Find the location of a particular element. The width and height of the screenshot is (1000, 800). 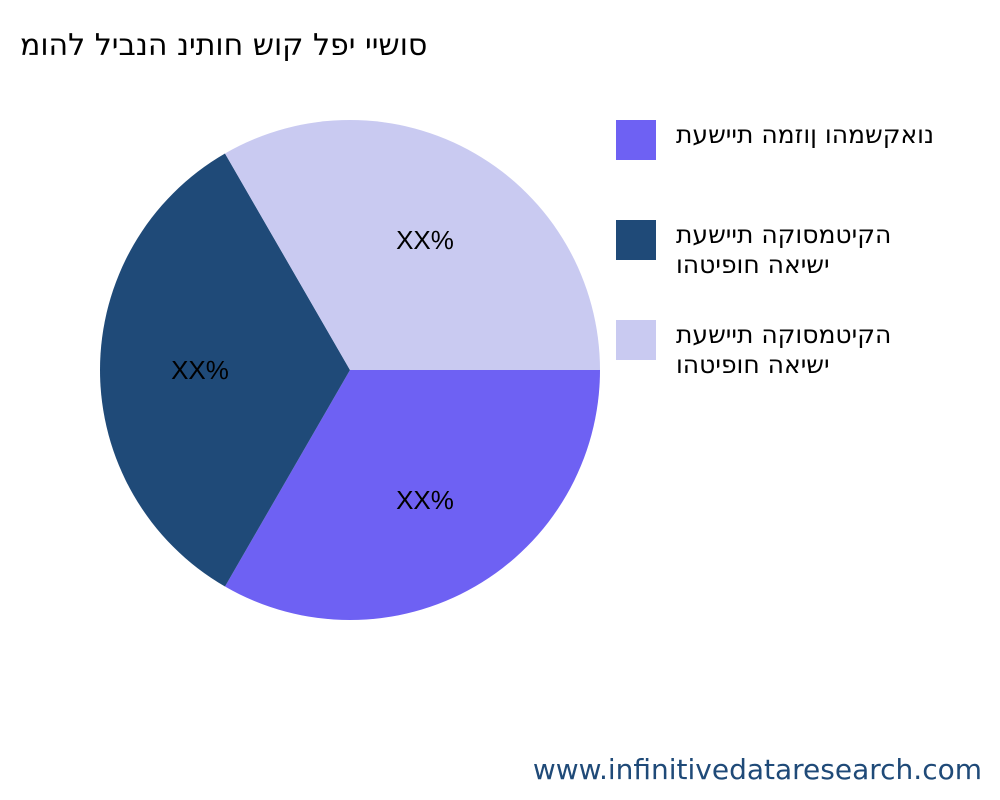

legend-label: נואקשמהו ןוזמה תיישעת is located at coordinates (805, 134).